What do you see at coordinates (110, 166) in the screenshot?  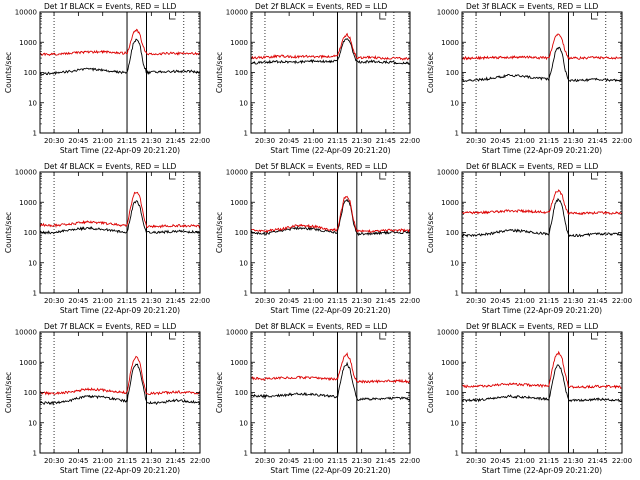 I see `chart-title: Det 4f BLACK = Events, RED = LLD` at bounding box center [110, 166].